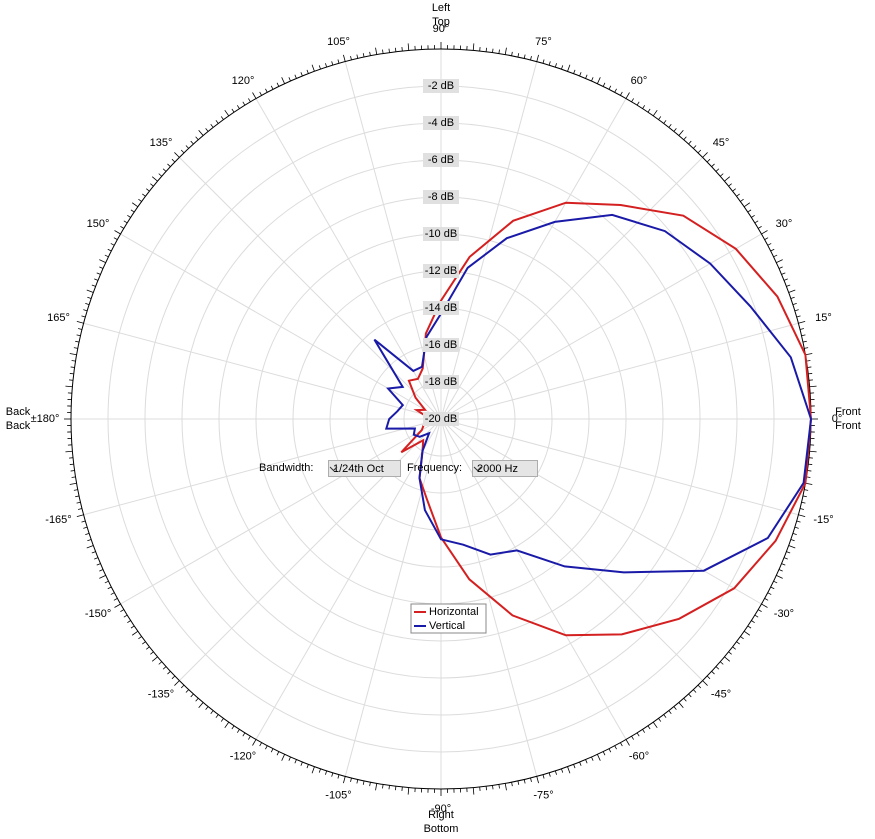 The image size is (875, 839). Describe the element at coordinates (364, 468) in the screenshot. I see `bandwidth-select: 1/24th Oct` at that location.